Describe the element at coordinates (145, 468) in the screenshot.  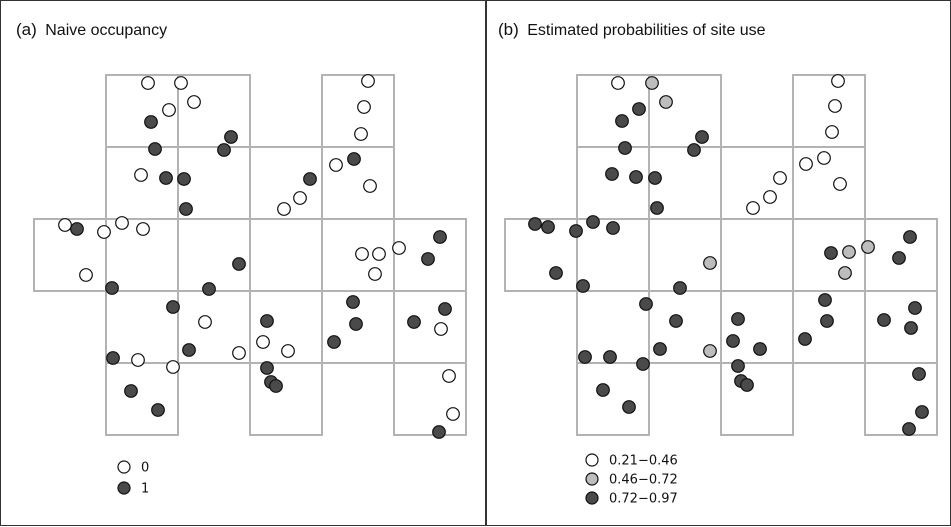
I see `legend-label: 0` at that location.